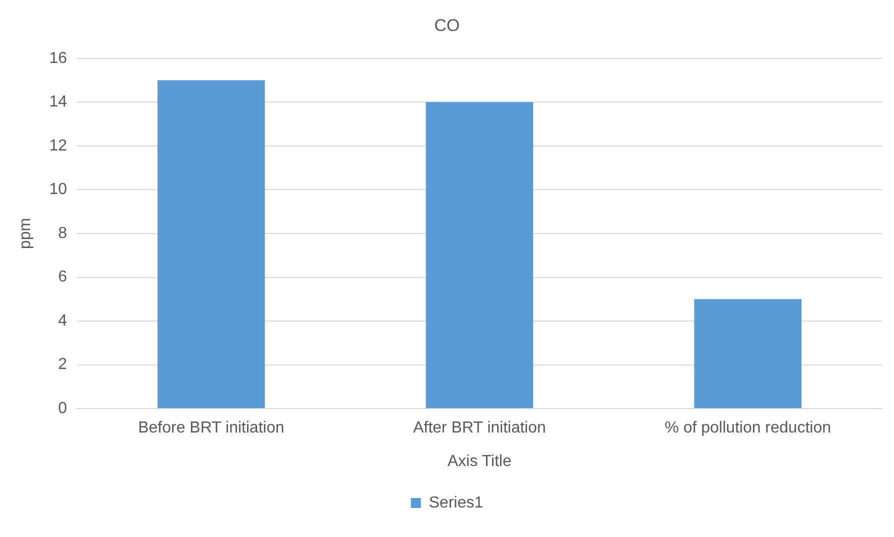 The width and height of the screenshot is (894, 537). I want to click on y-tick-label: 4, so click(63, 321).